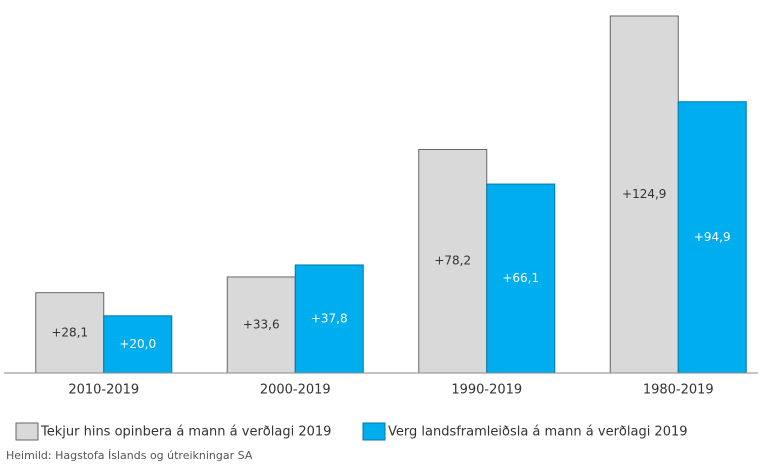 This screenshot has width=762, height=464. I want to click on x-tick-label: 1980-2019, so click(678, 390).